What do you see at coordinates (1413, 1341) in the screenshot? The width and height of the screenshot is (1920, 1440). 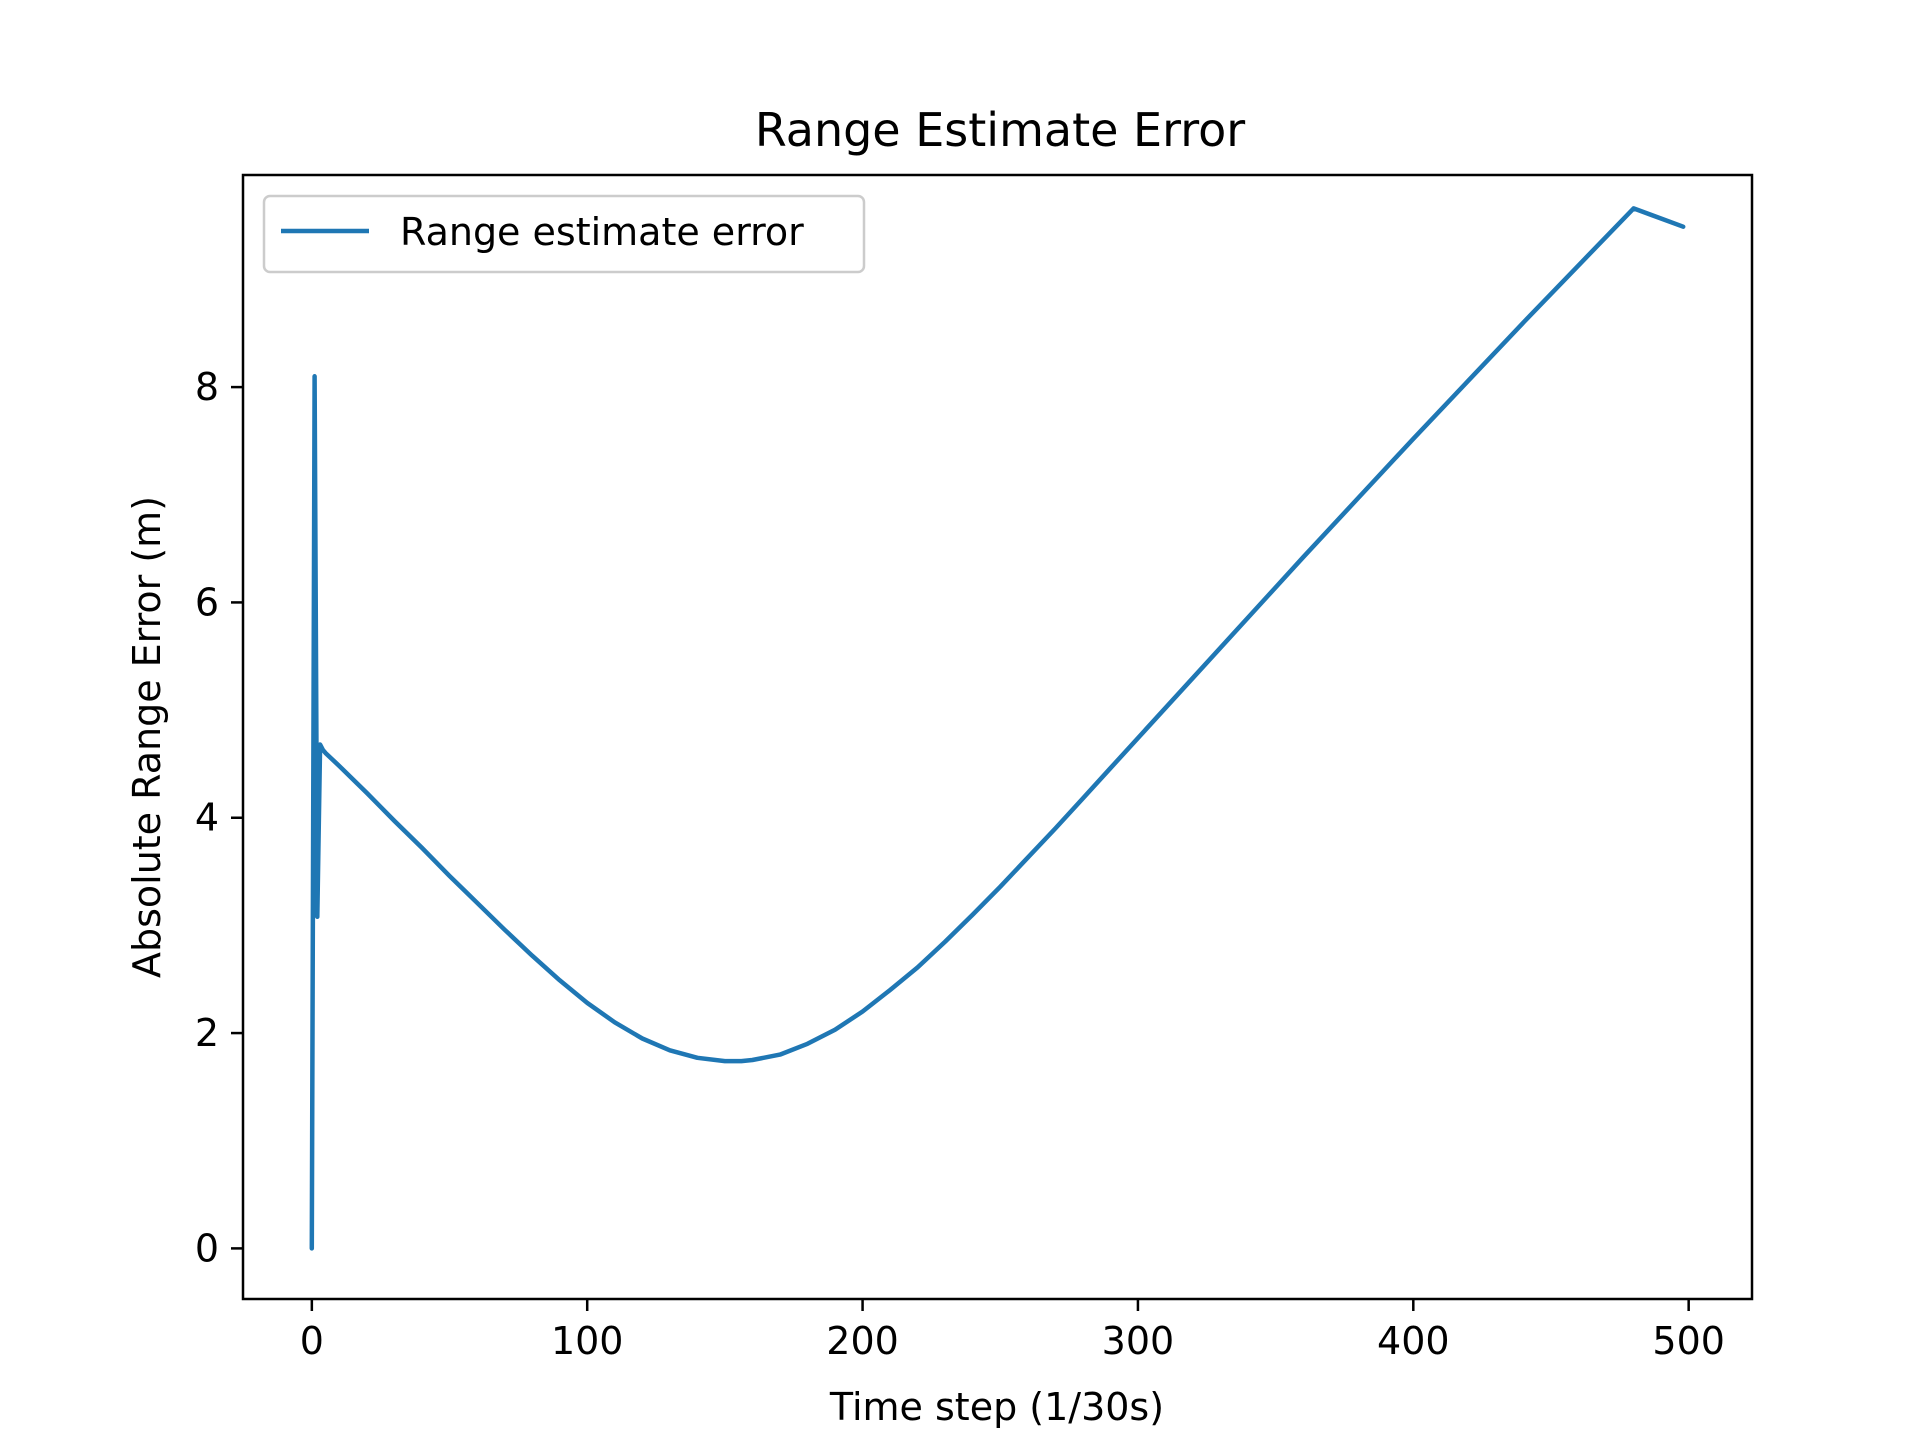 I see `x-tick-label: 400` at bounding box center [1413, 1341].